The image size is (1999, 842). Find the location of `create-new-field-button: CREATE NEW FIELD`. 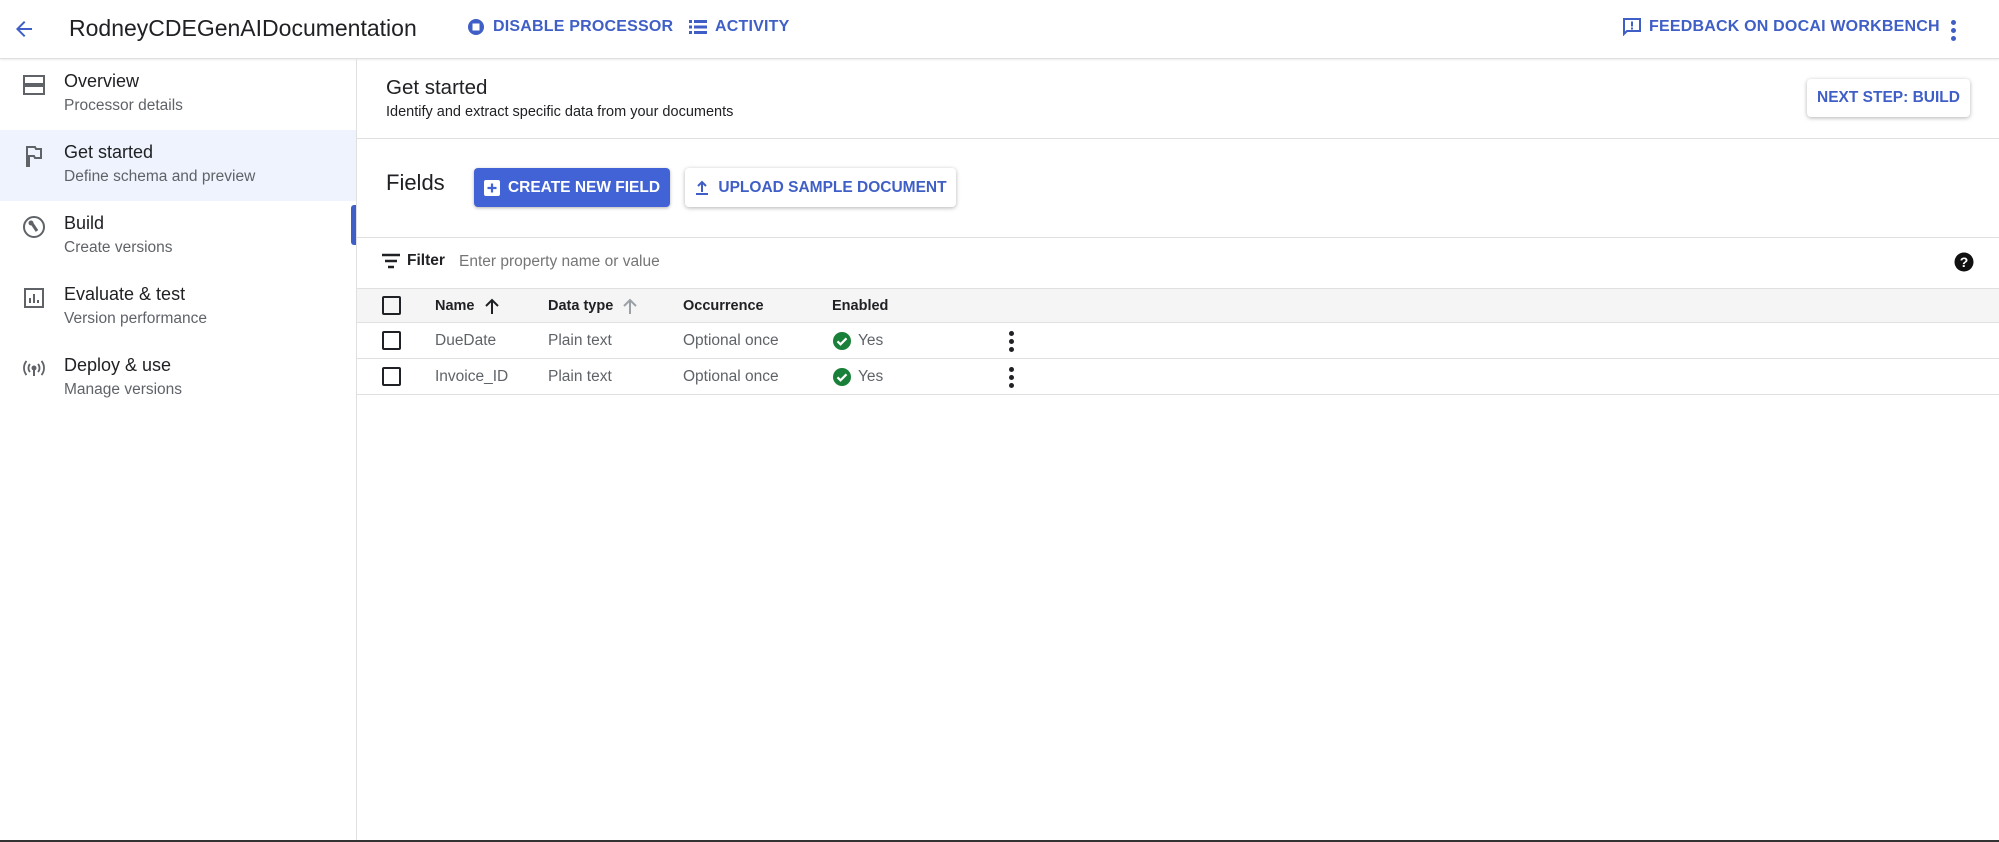

create-new-field-button: CREATE NEW FIELD is located at coordinates (572, 187).